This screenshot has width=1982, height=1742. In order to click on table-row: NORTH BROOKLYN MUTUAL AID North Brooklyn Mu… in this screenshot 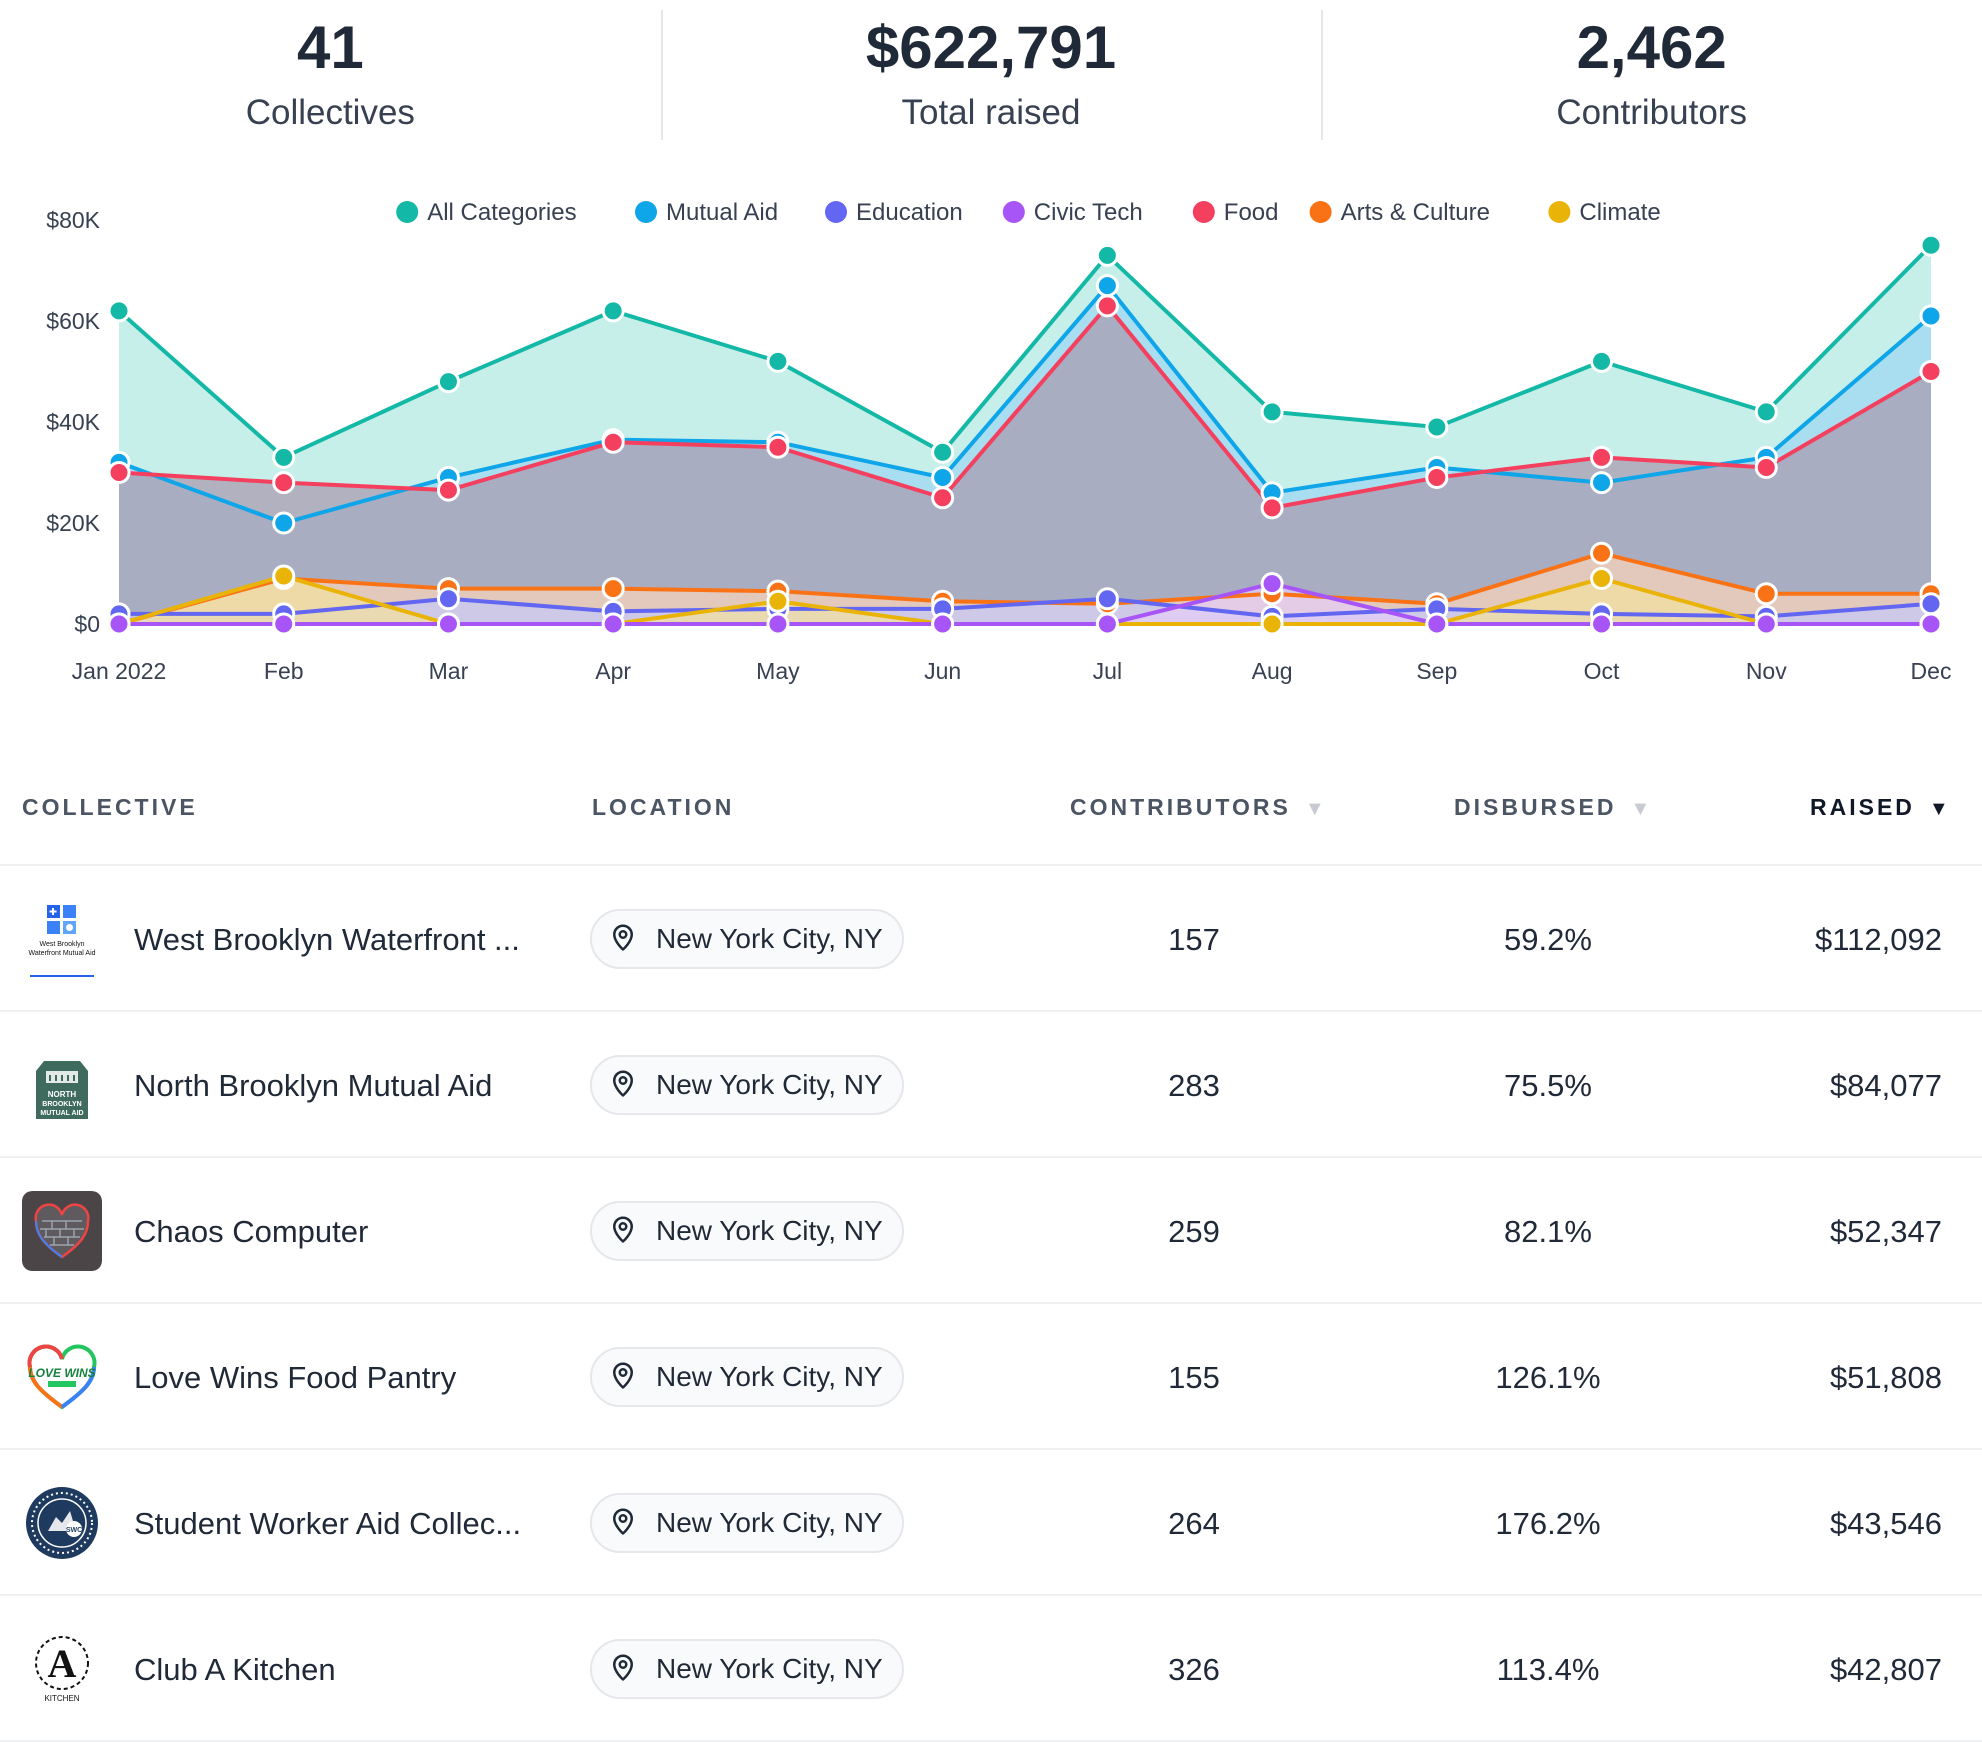, I will do `click(991, 1085)`.